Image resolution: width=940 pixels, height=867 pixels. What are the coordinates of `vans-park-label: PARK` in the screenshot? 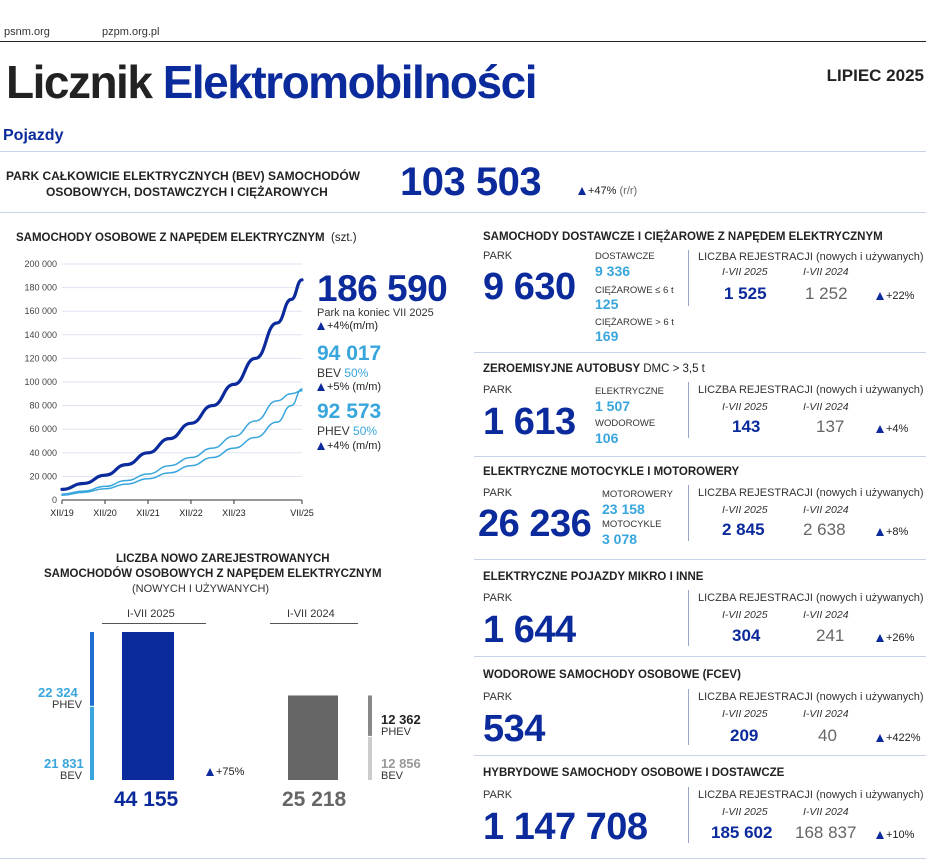 It's located at (498, 256).